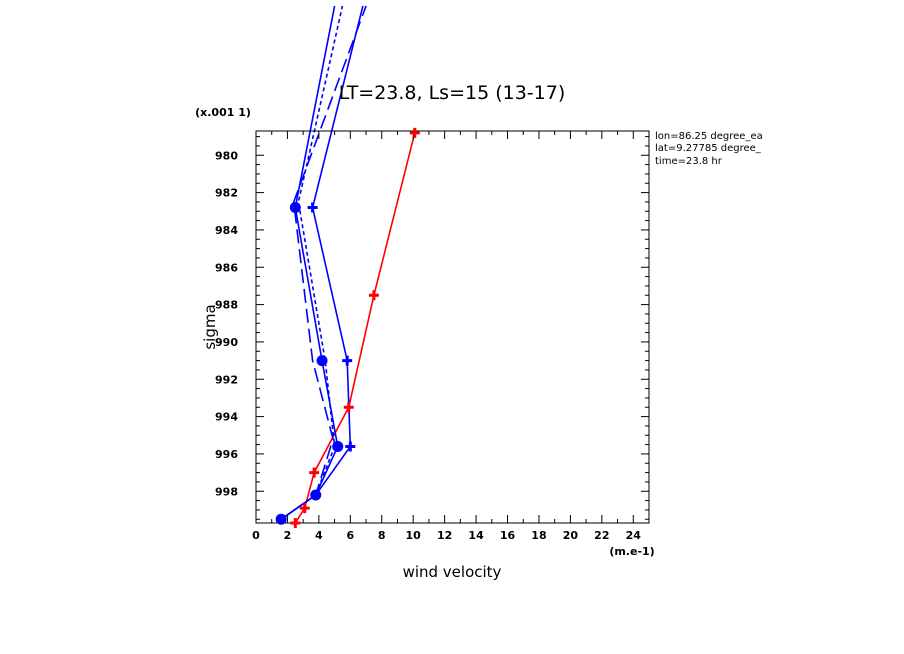 The width and height of the screenshot is (904, 654). I want to click on y-tick-label: 996, so click(226, 454).